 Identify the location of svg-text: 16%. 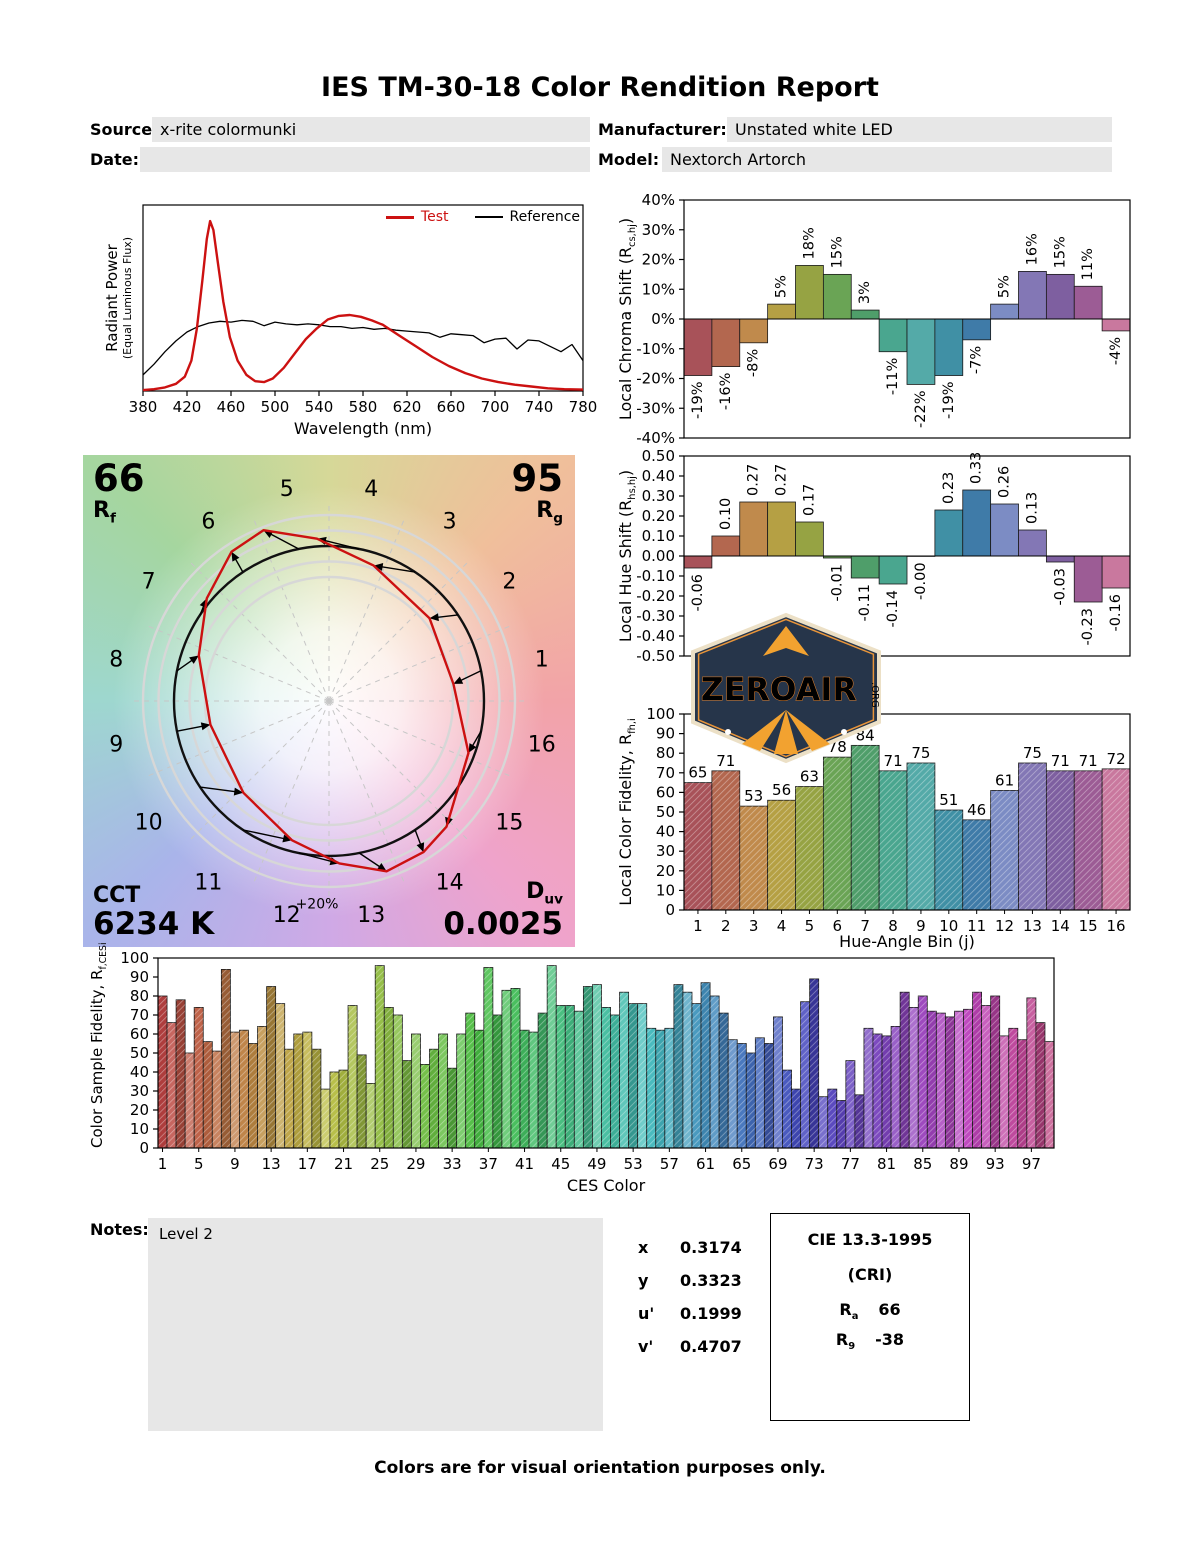
(1032, 249).